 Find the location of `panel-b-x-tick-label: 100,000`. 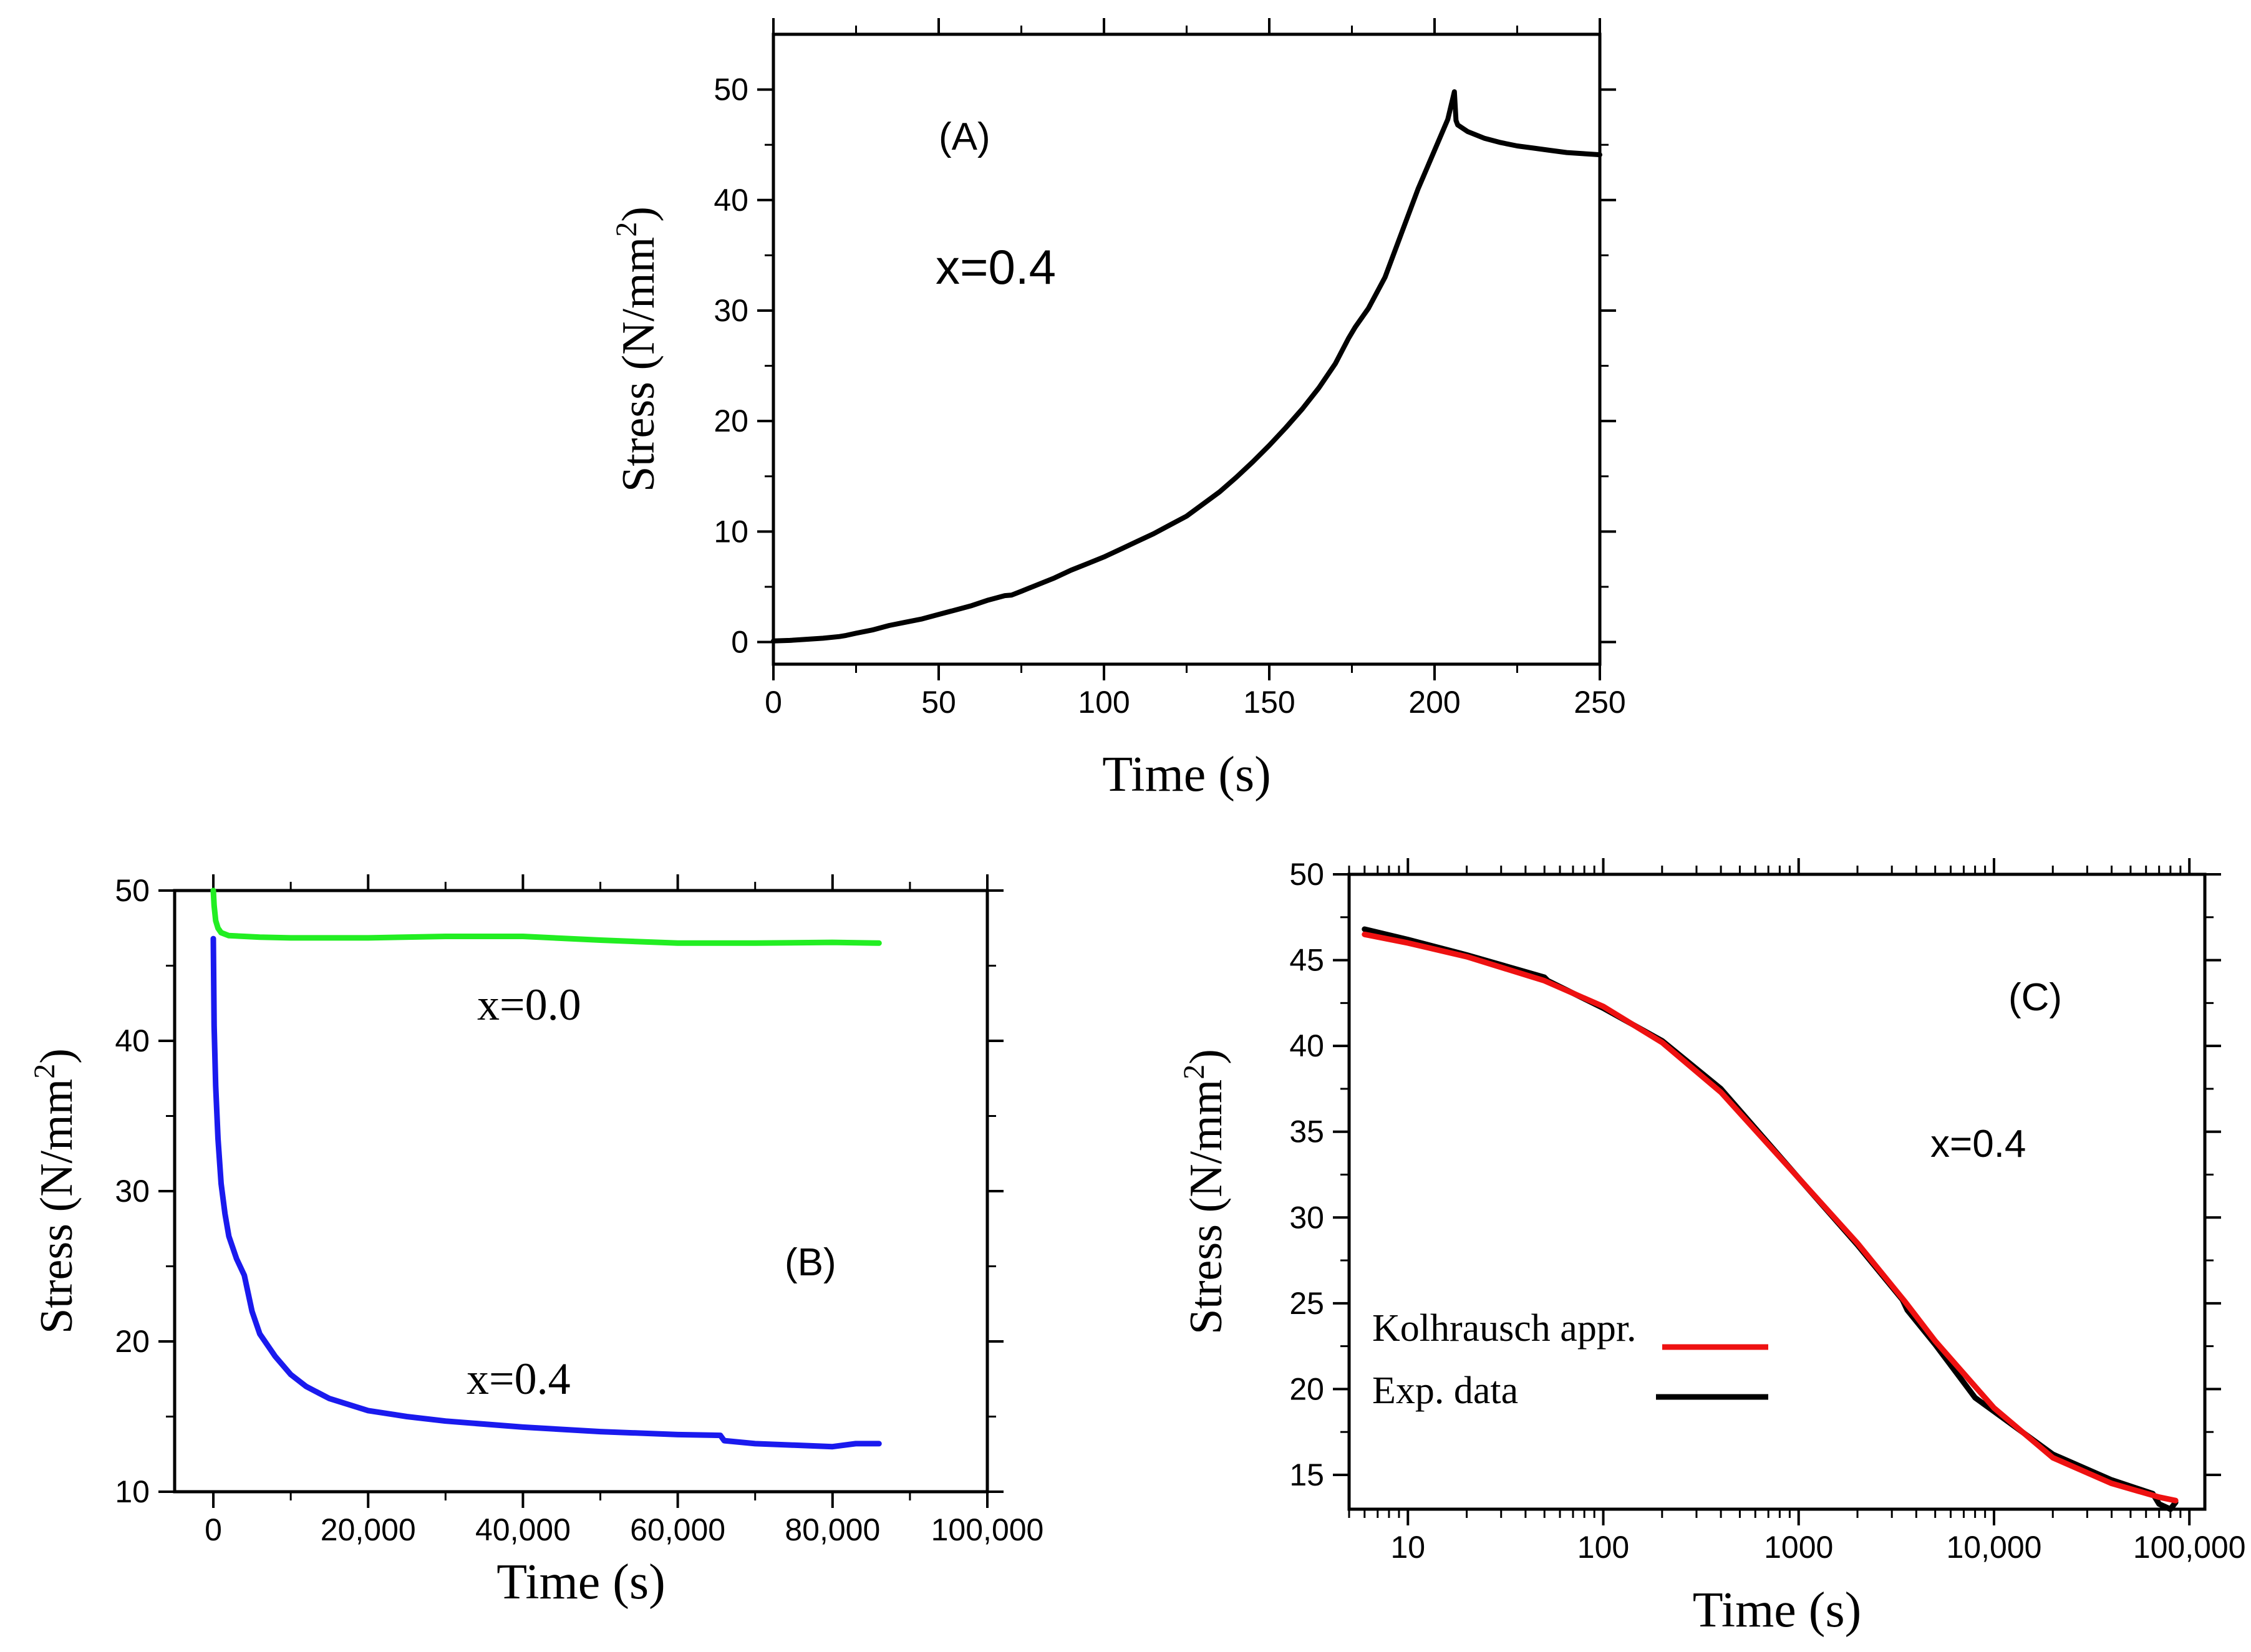

panel-b-x-tick-label: 100,000 is located at coordinates (987, 1529).